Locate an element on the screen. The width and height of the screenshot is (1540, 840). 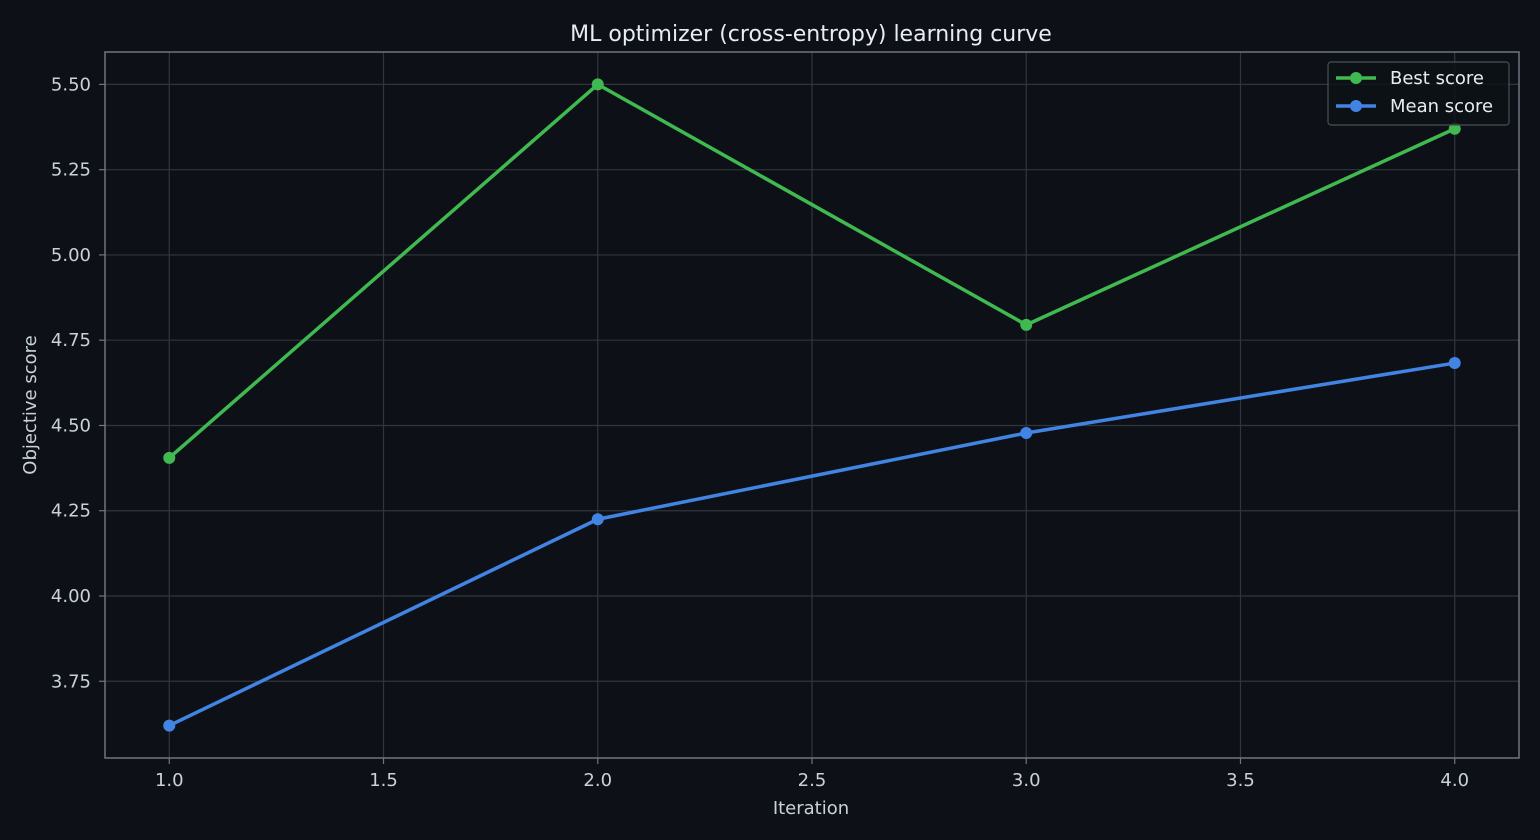
y-tick-label: 3.75 is located at coordinates (71, 681).